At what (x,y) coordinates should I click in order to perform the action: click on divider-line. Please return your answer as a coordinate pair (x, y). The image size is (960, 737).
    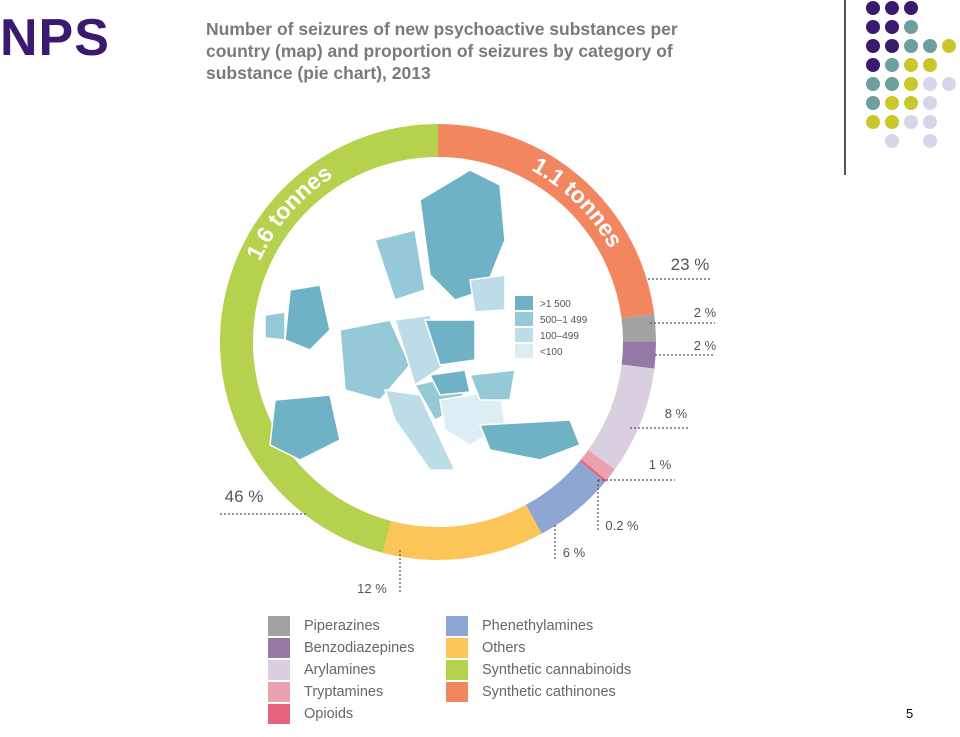
    Looking at the image, I should click on (845, 87).